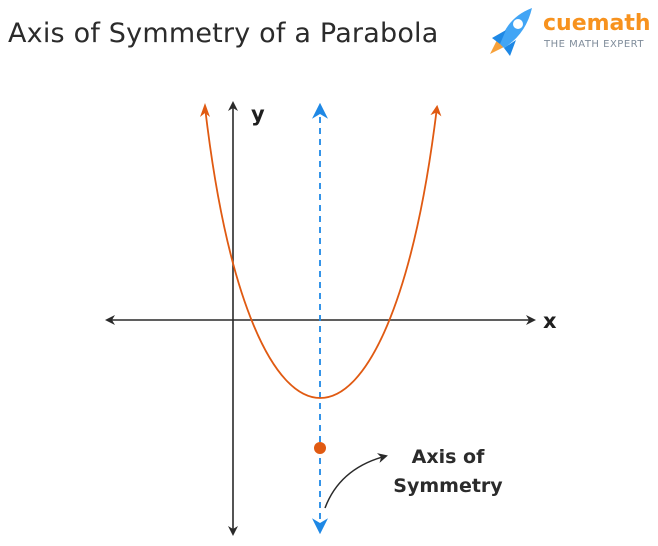  Describe the element at coordinates (258, 114) in the screenshot. I see `y-axis-label: y` at that location.